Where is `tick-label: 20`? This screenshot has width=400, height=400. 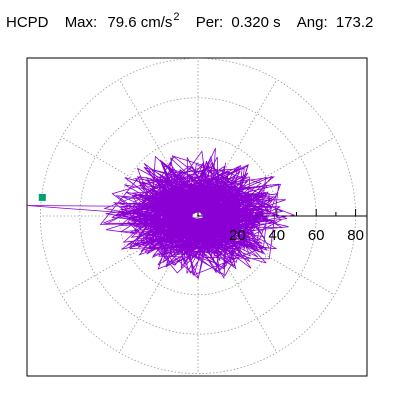 tick-label: 20 is located at coordinates (237, 235).